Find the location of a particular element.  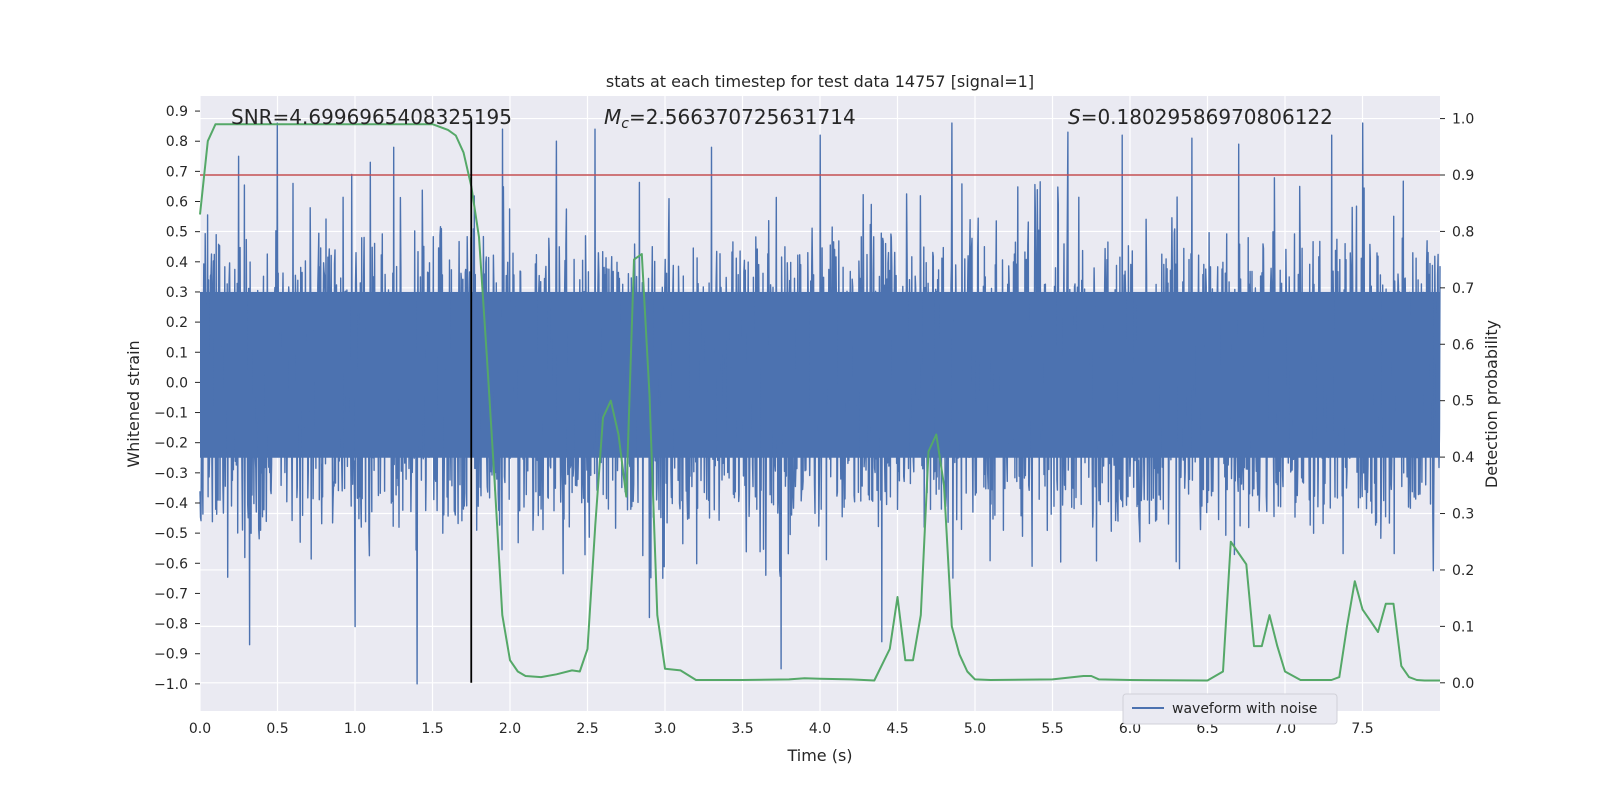

mc-value: =2.566370725631714 is located at coordinates (742, 117).